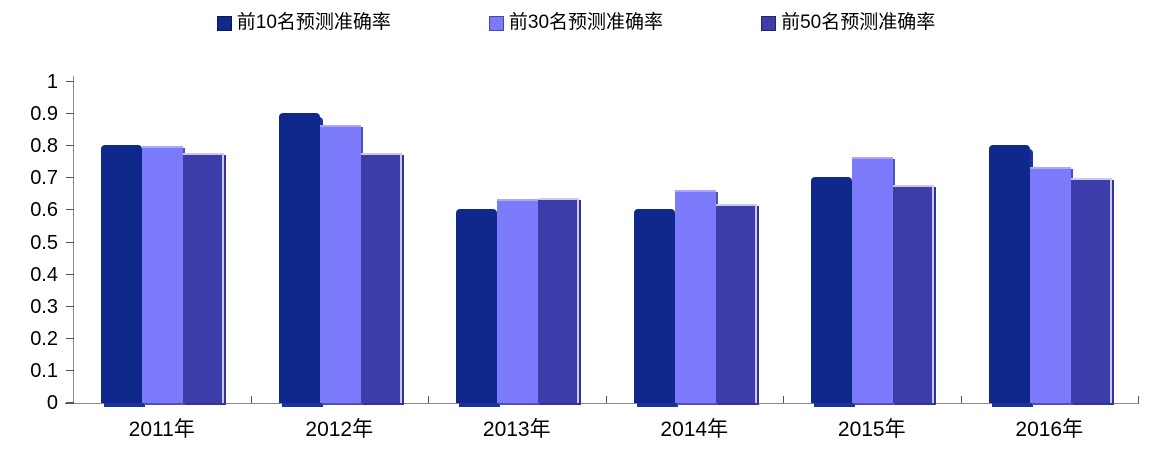 The image size is (1152, 462). What do you see at coordinates (871, 429) in the screenshot?
I see `x-tick-label: 2015年` at bounding box center [871, 429].